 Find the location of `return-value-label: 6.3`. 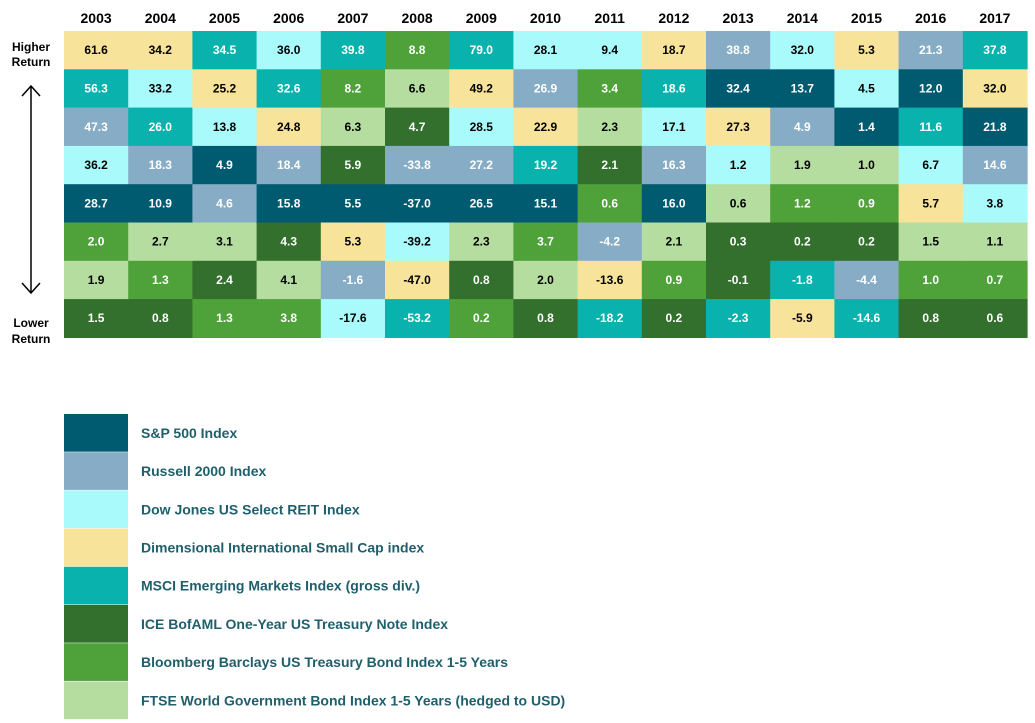

return-value-label: 6.3 is located at coordinates (353, 127).